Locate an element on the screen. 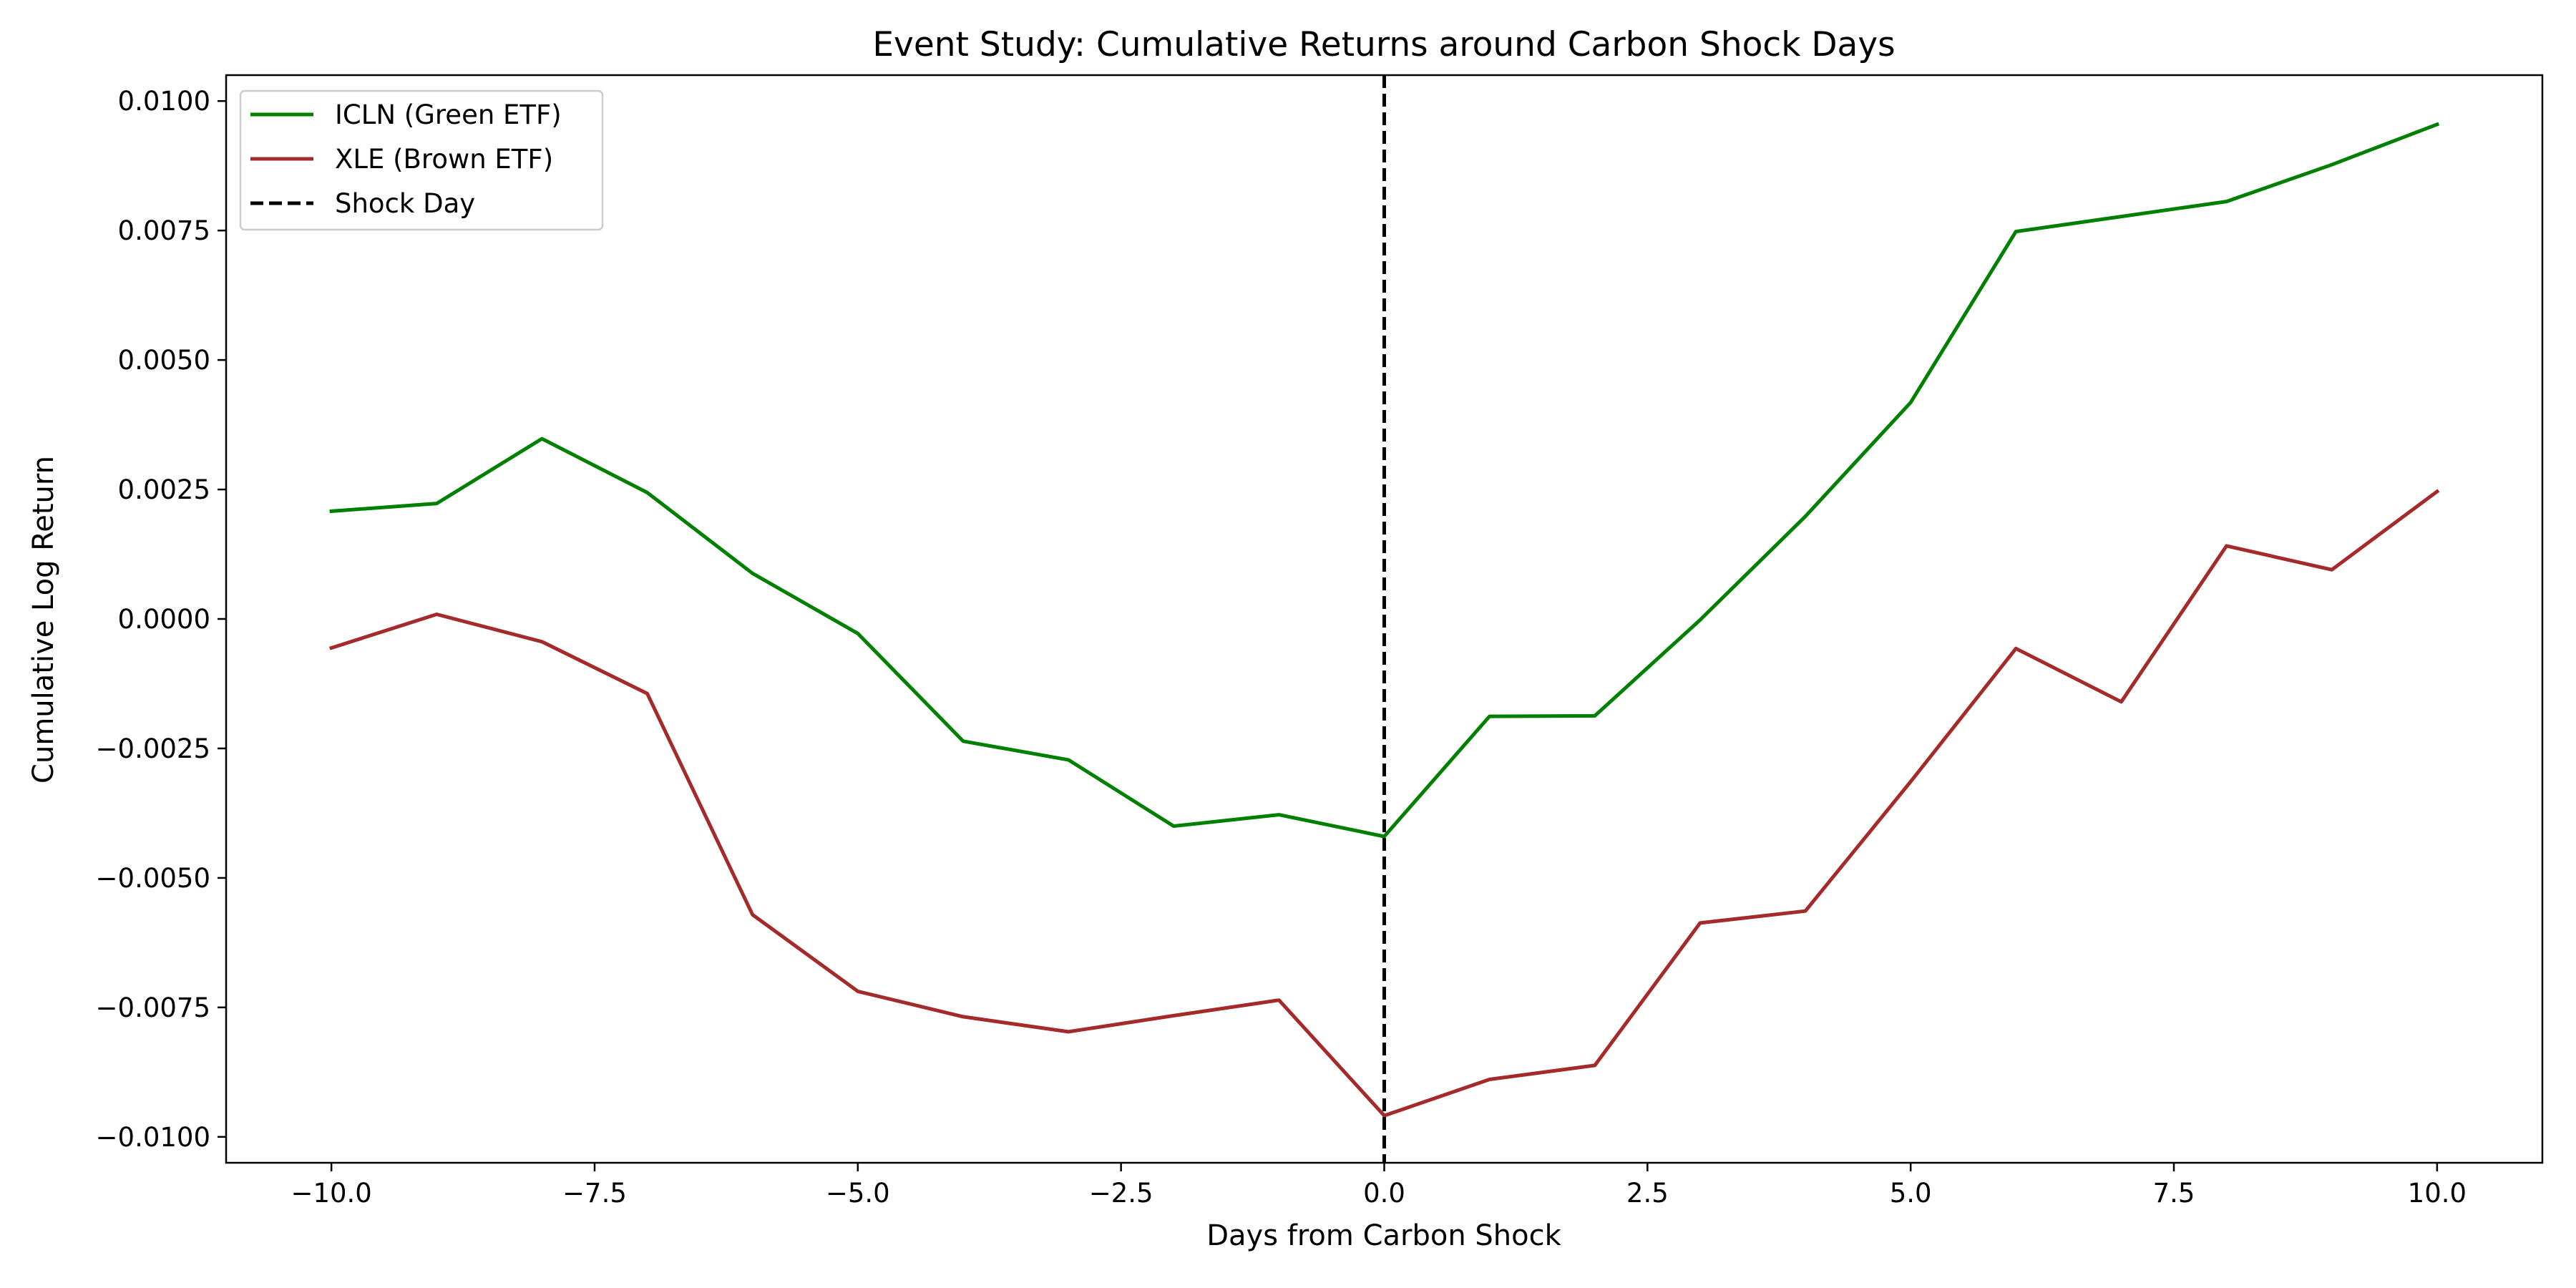 The image size is (2576, 1288). x-tick-label: −5.0 is located at coordinates (858, 1193).